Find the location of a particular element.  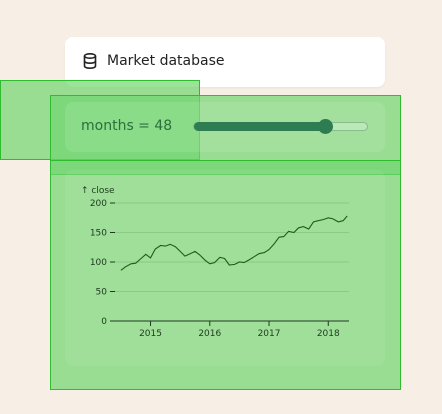

slider-card: months = 48 is located at coordinates (225, 127).